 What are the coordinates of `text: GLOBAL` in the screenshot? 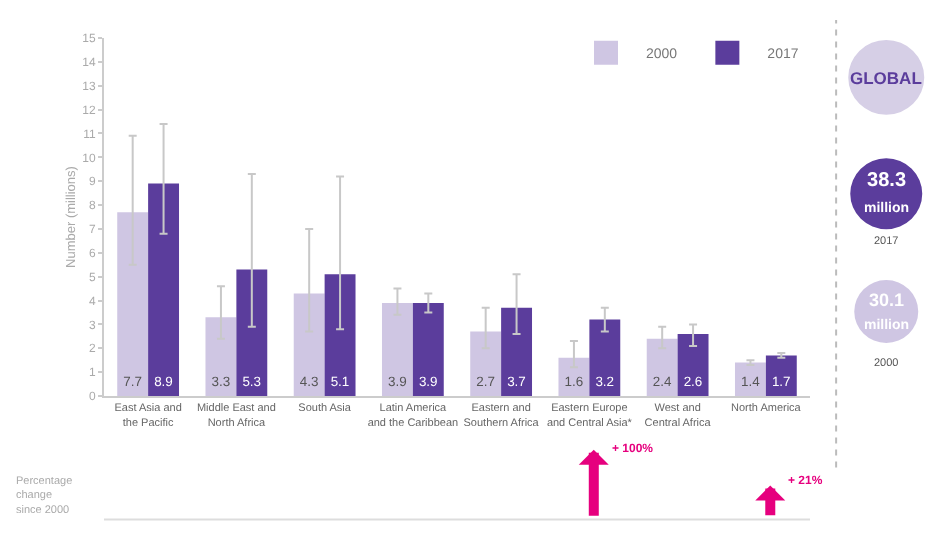 It's located at (886, 78).